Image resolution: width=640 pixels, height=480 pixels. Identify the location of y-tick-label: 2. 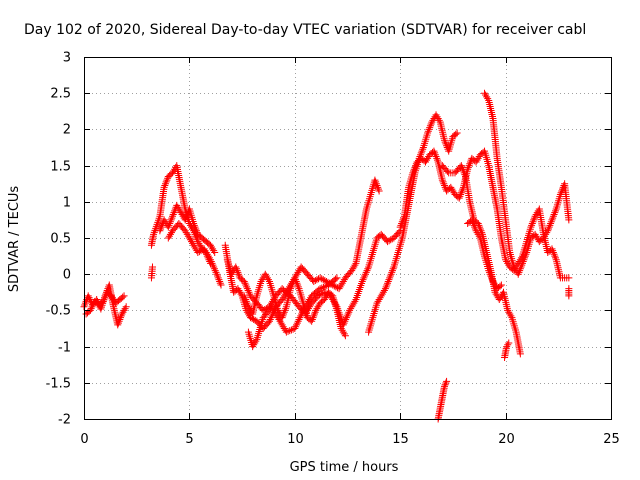
(67, 130).